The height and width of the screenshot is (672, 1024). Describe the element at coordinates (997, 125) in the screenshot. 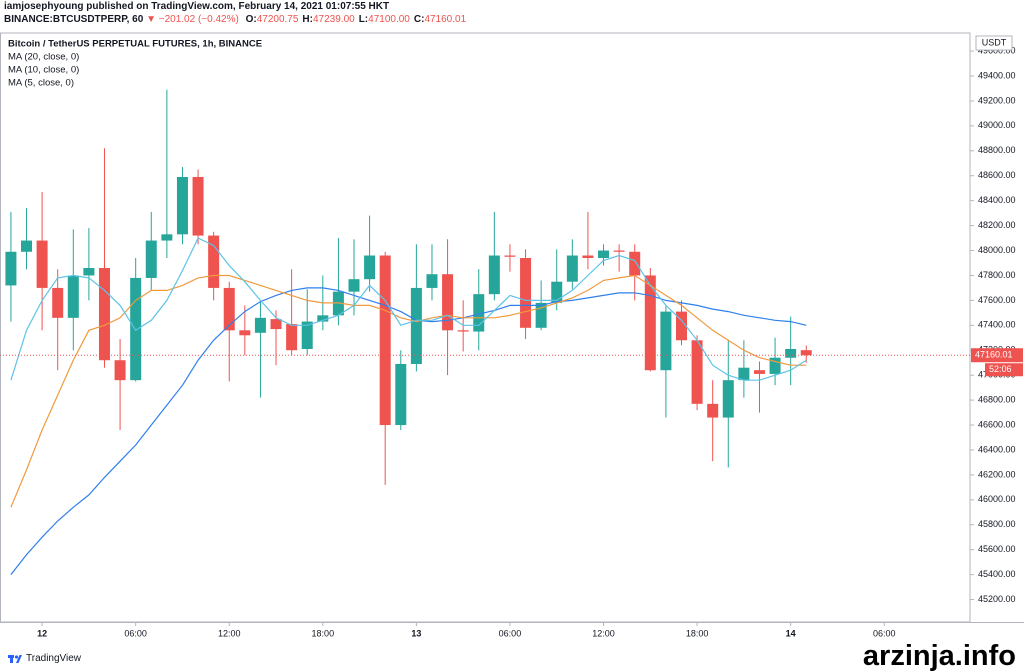

I see `y-tick-label: 49000.00` at that location.